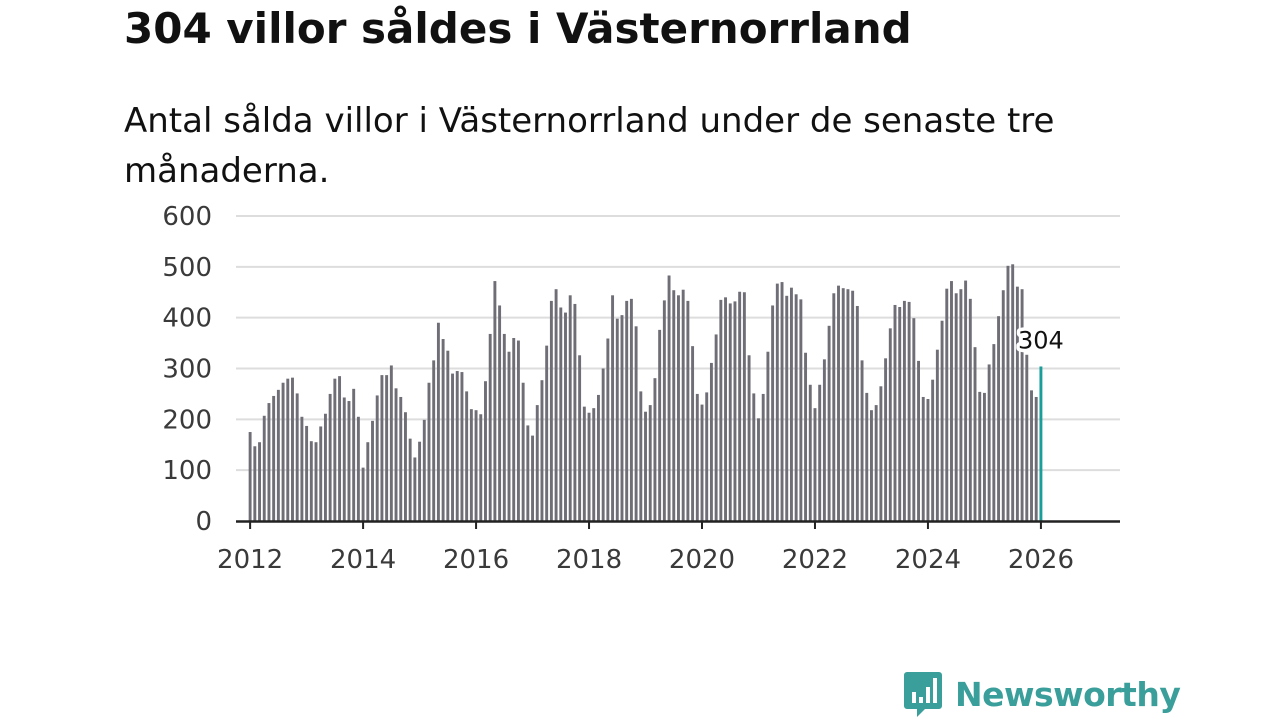  What do you see at coordinates (1041, 340) in the screenshot?
I see `last-value-annotation: 304` at bounding box center [1041, 340].